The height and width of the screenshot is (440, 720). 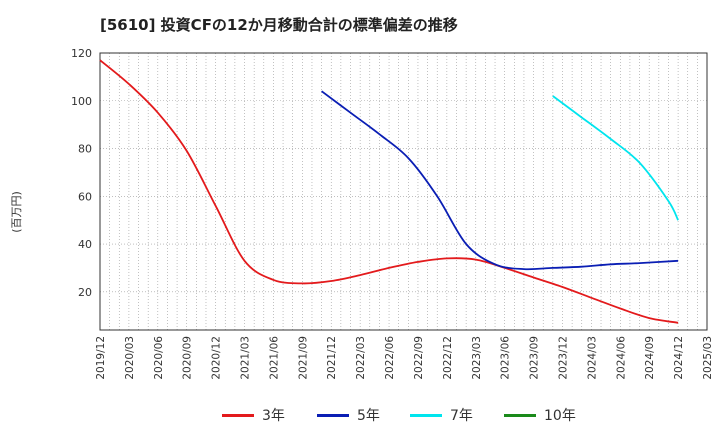 What do you see at coordinates (448, 358) in the screenshot?
I see `x-tick-label: 2022/12` at bounding box center [448, 358].